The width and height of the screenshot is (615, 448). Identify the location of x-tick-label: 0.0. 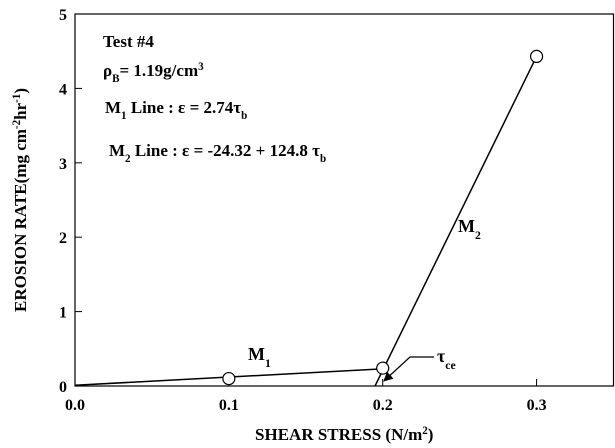
(75, 405).